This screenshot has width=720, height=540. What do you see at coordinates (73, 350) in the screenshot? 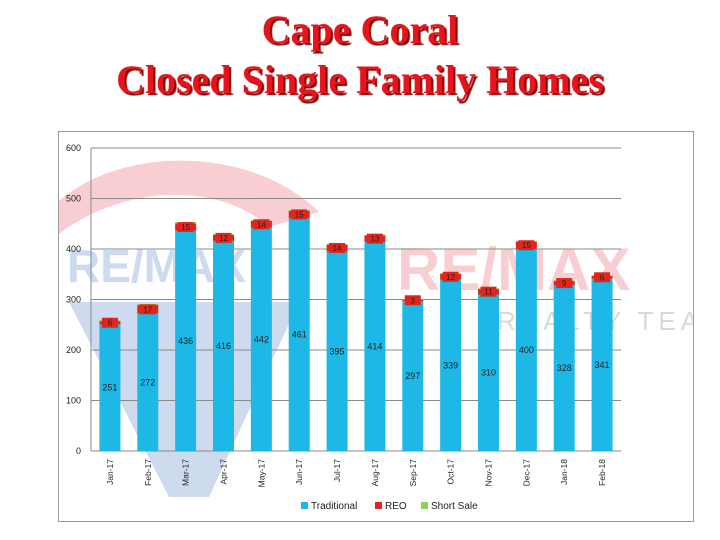
I see `y-tick-label: 200` at bounding box center [73, 350].